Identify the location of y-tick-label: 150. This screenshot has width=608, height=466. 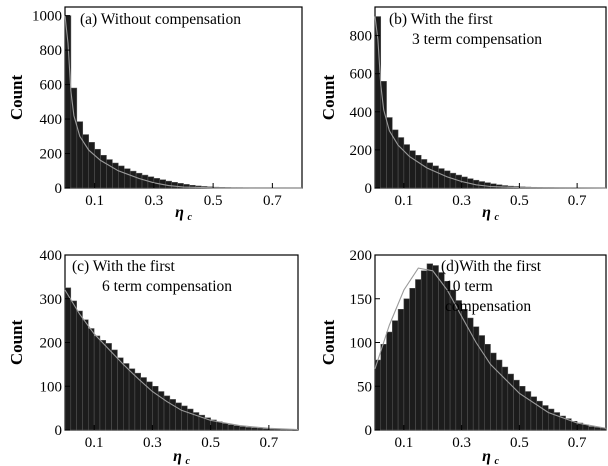
(361, 300).